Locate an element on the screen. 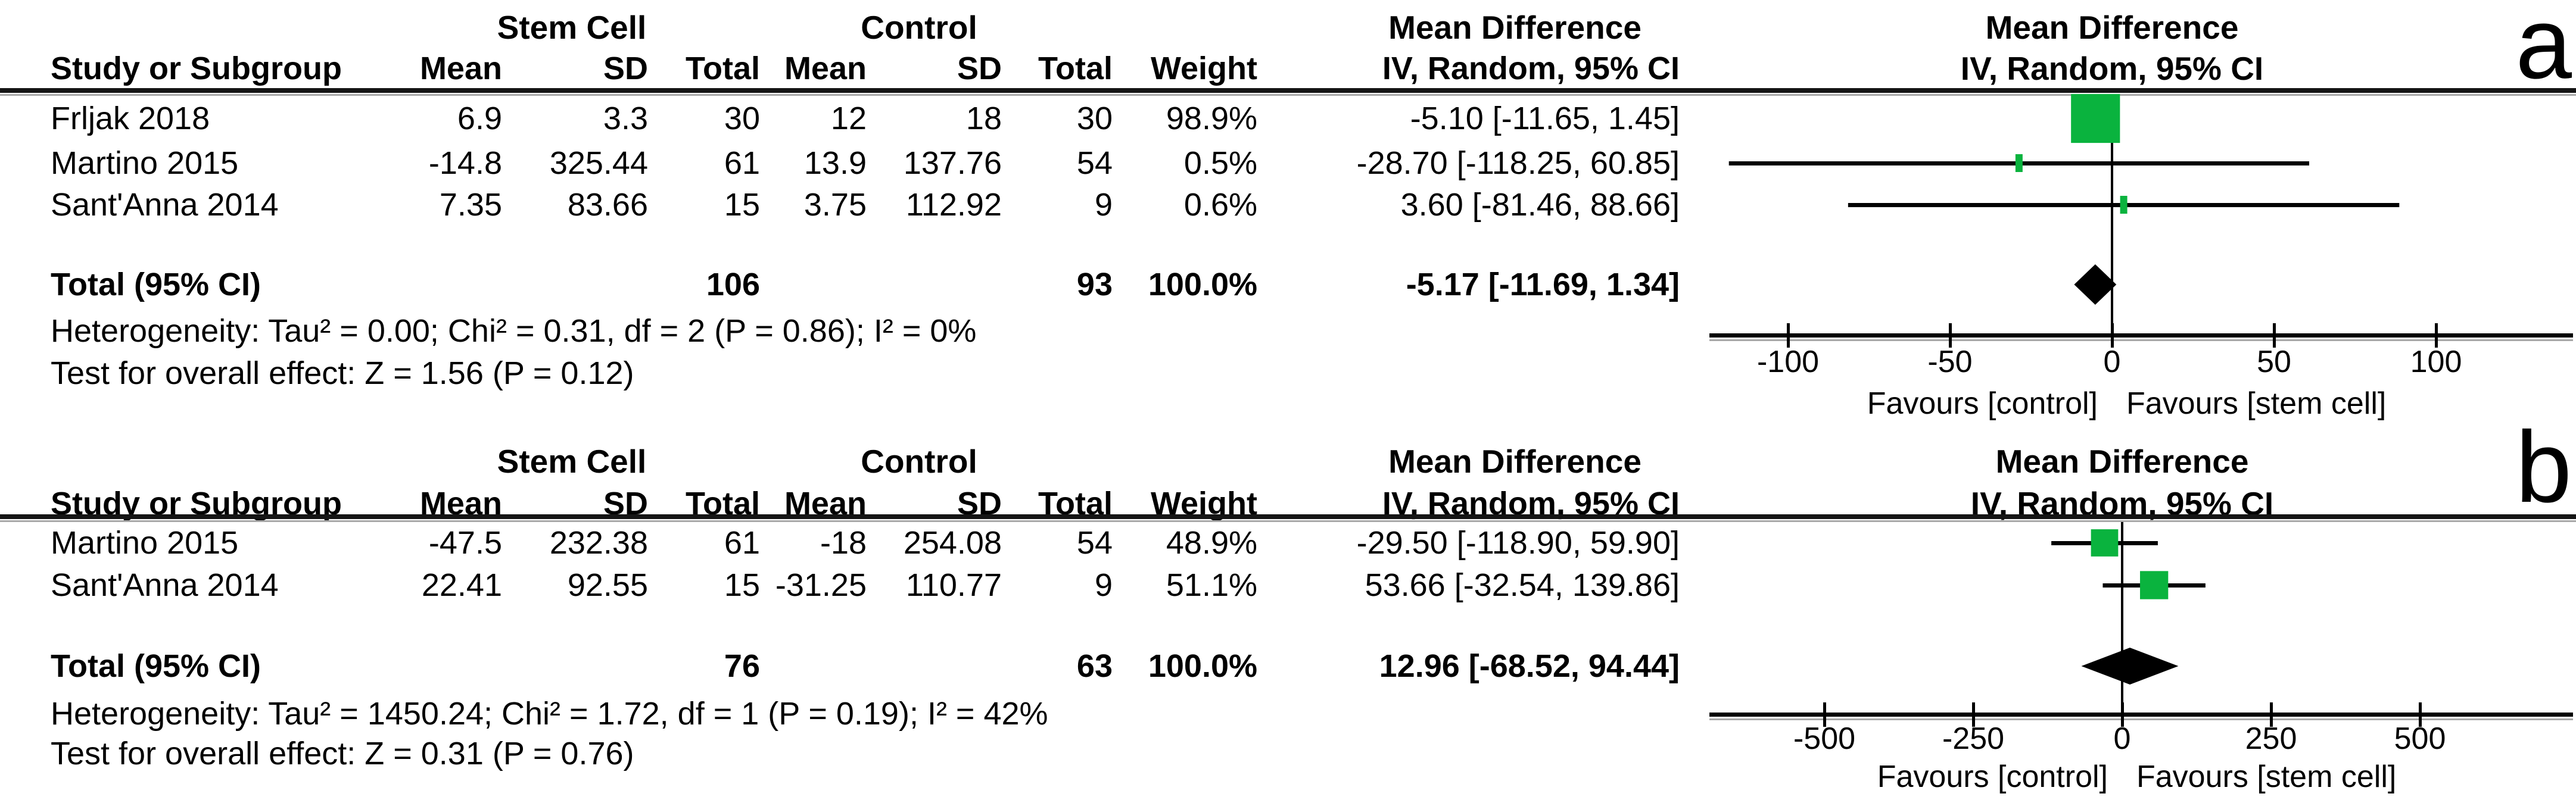 This screenshot has width=2576, height=803. col-header-exp-sd: SD is located at coordinates (625, 68).